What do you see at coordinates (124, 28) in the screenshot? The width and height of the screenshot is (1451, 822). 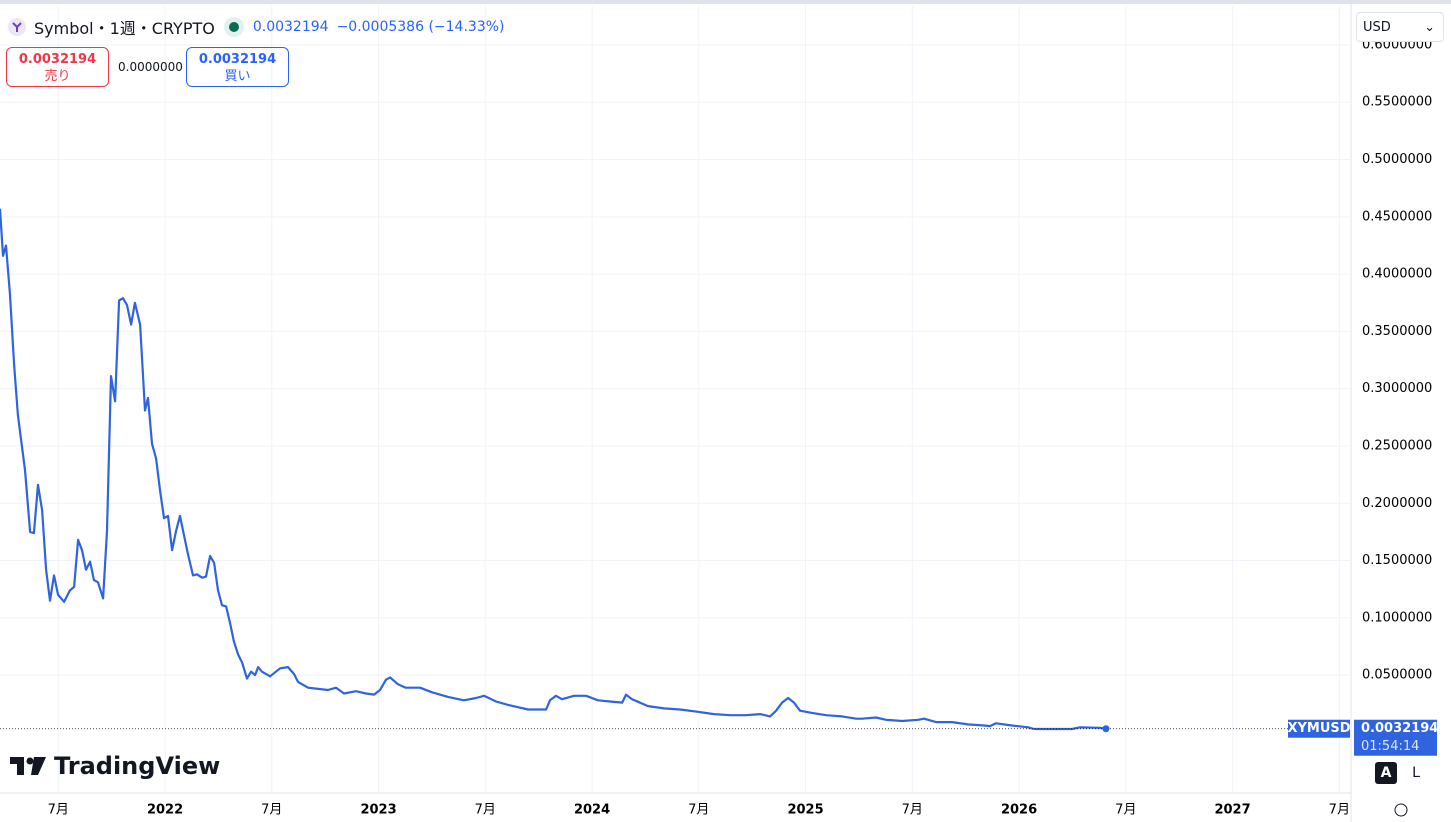 I see `symbol: Symbol・1週・CRYPTO` at bounding box center [124, 28].